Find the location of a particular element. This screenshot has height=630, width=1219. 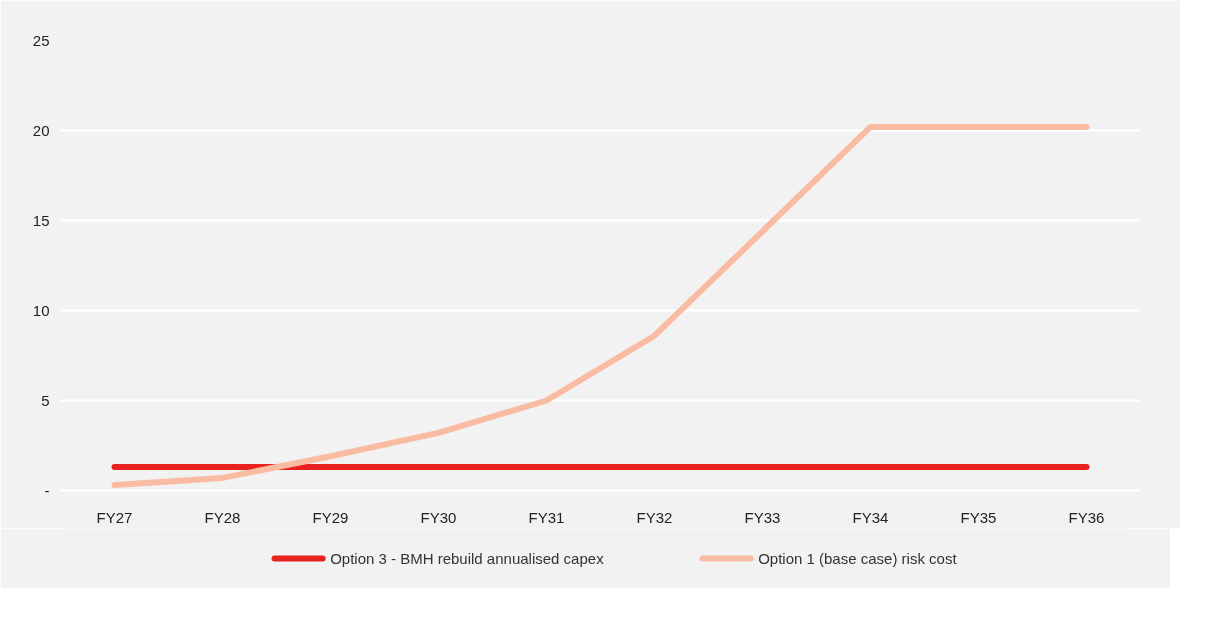

x-tick-label: FY35 is located at coordinates (978, 517).